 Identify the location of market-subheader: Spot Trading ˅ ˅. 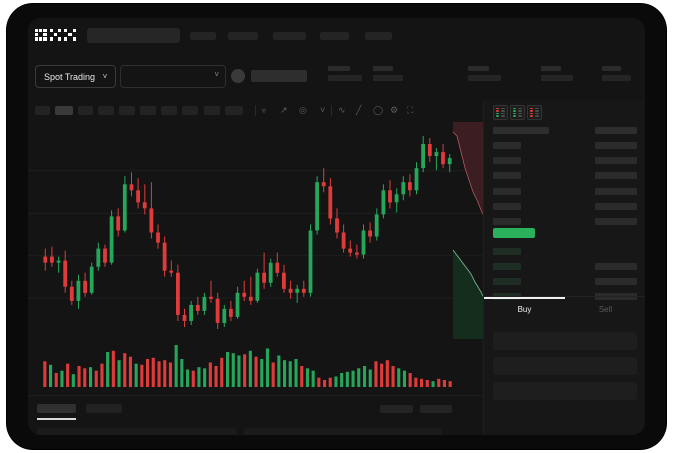
(336, 76).